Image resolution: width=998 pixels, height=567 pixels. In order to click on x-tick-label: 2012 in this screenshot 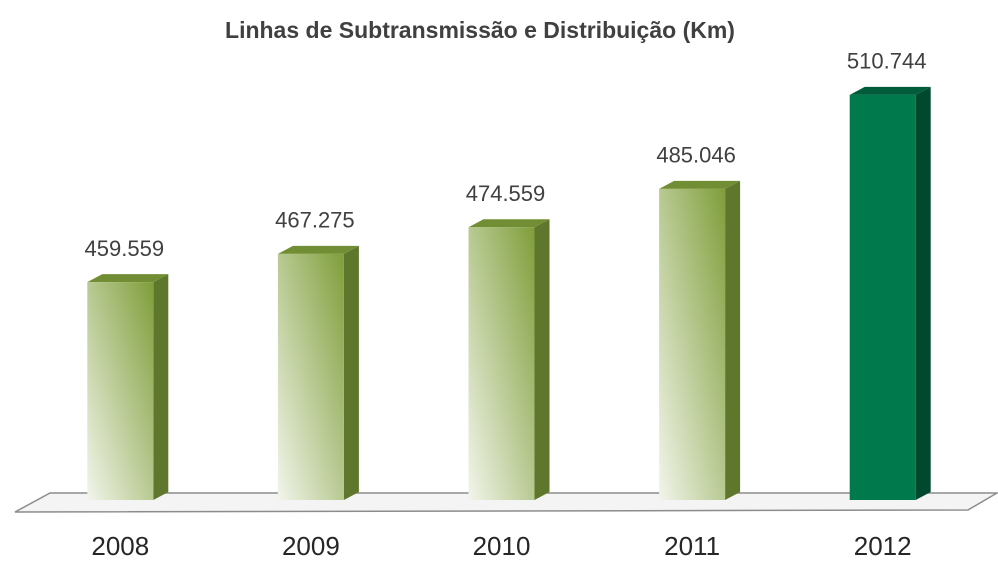, I will do `click(883, 546)`.